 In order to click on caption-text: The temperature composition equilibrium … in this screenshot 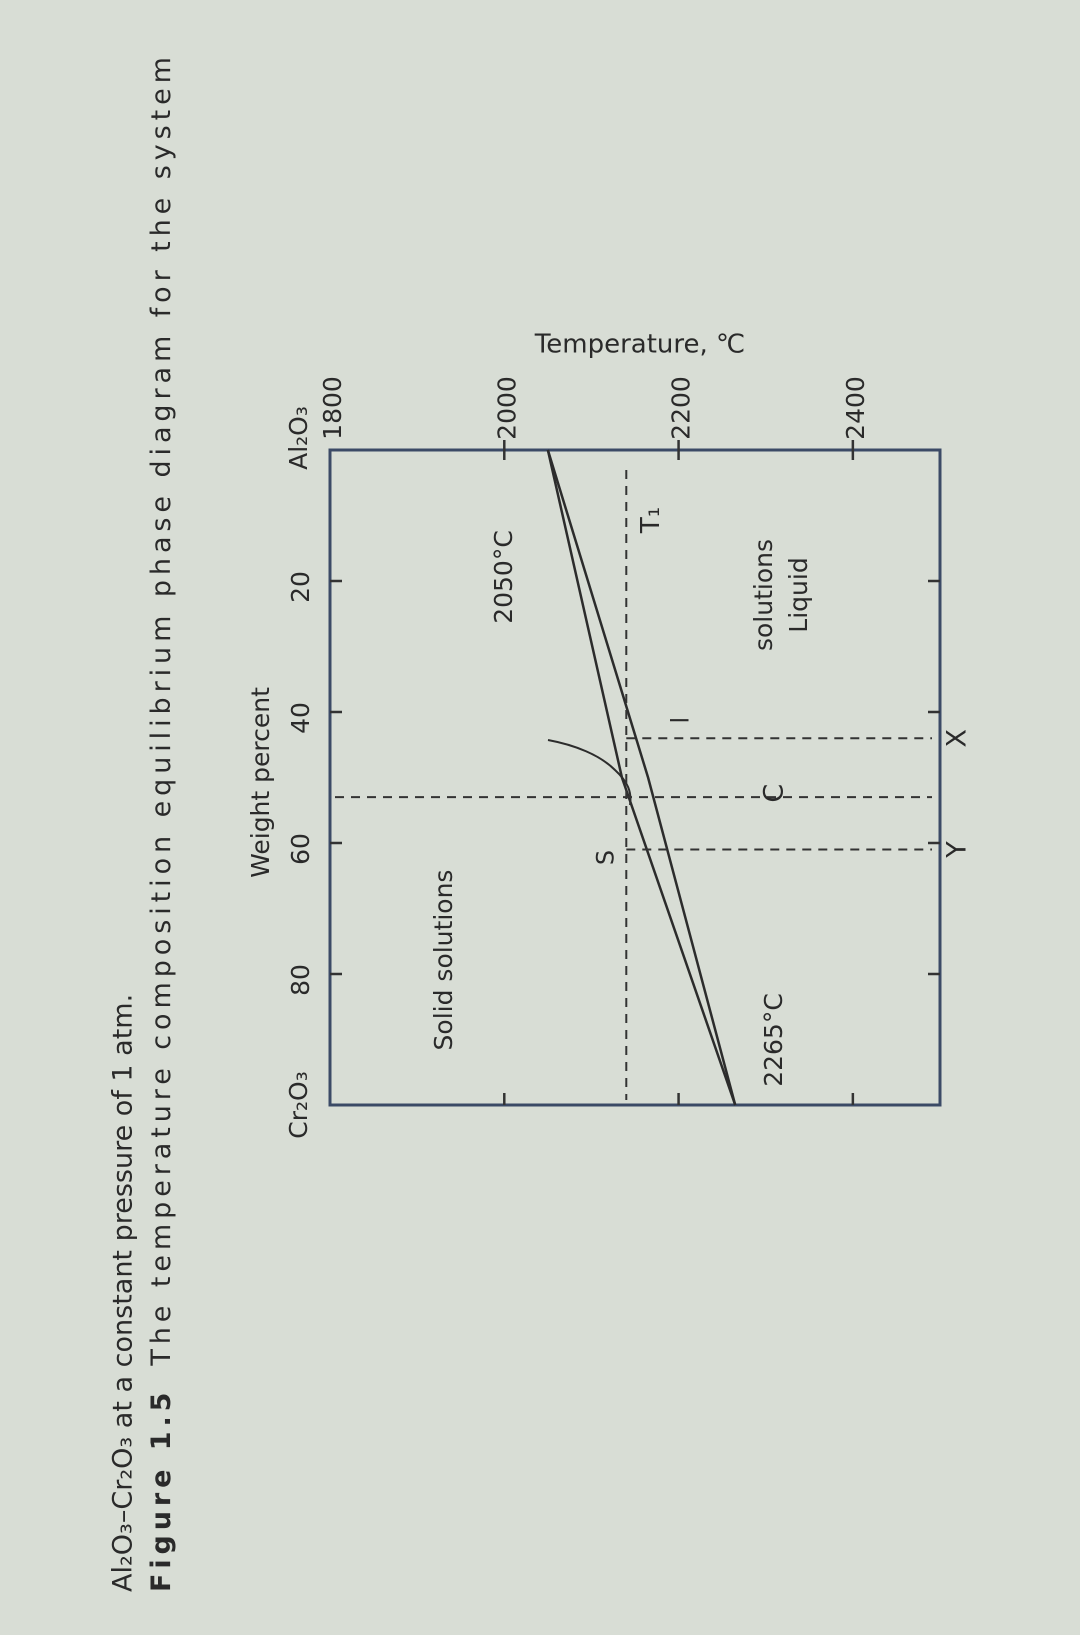, I will do `click(161, 712)`.